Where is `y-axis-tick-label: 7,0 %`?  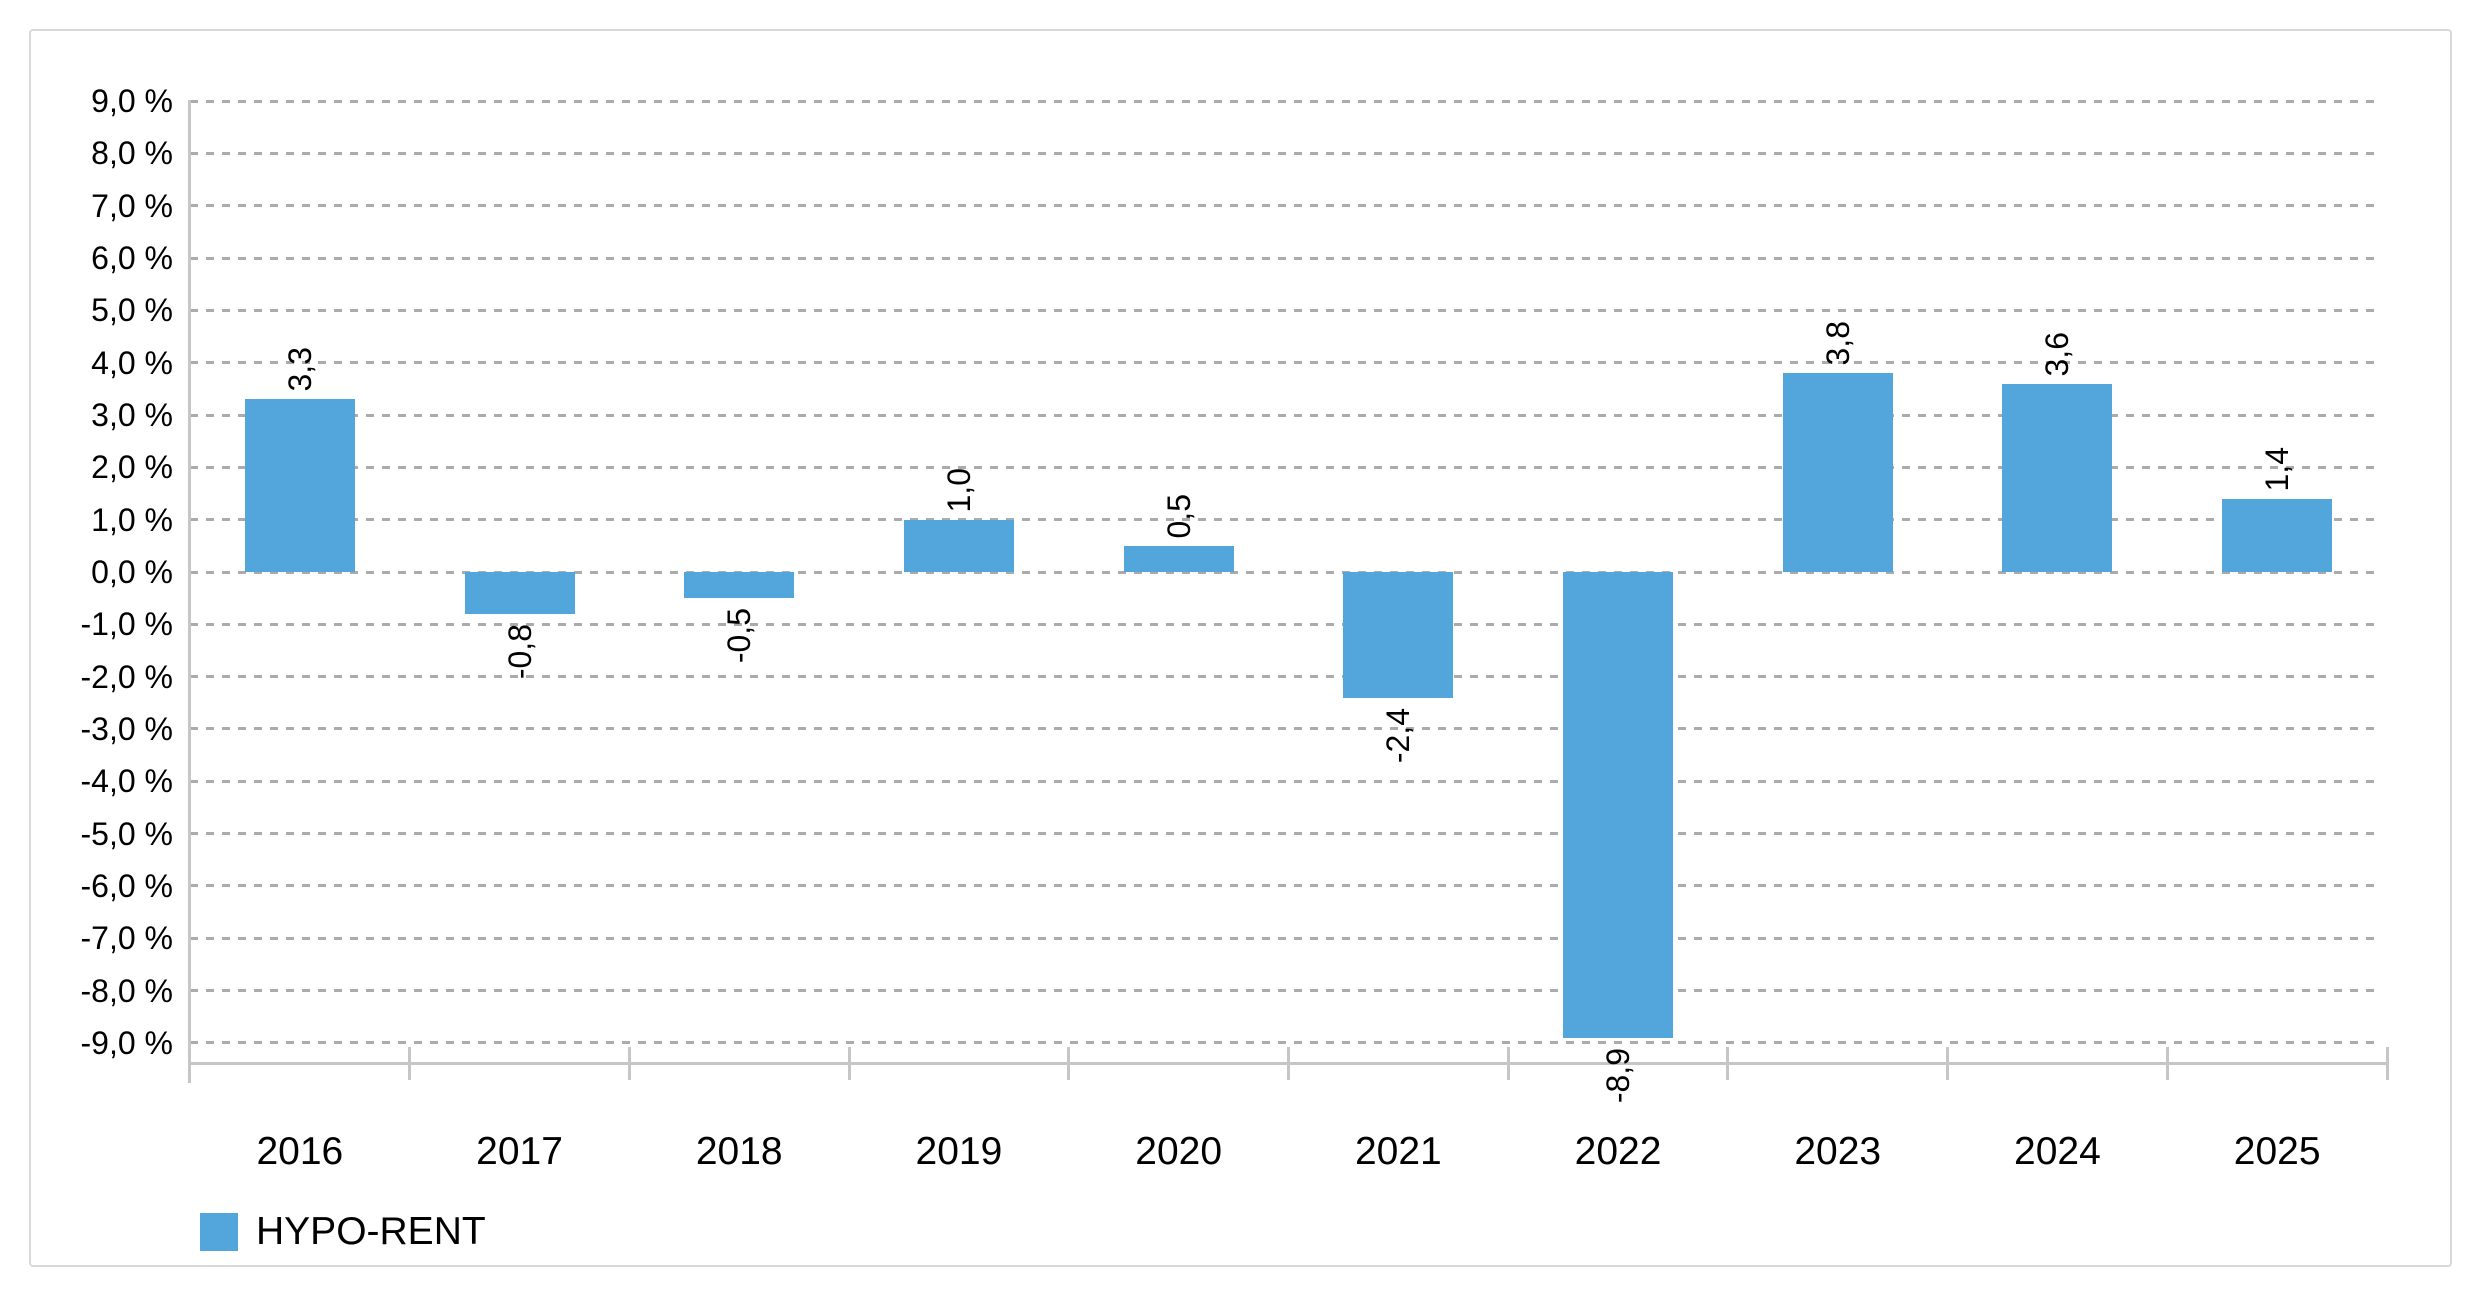
y-axis-tick-label: 7,0 % is located at coordinates (132, 205).